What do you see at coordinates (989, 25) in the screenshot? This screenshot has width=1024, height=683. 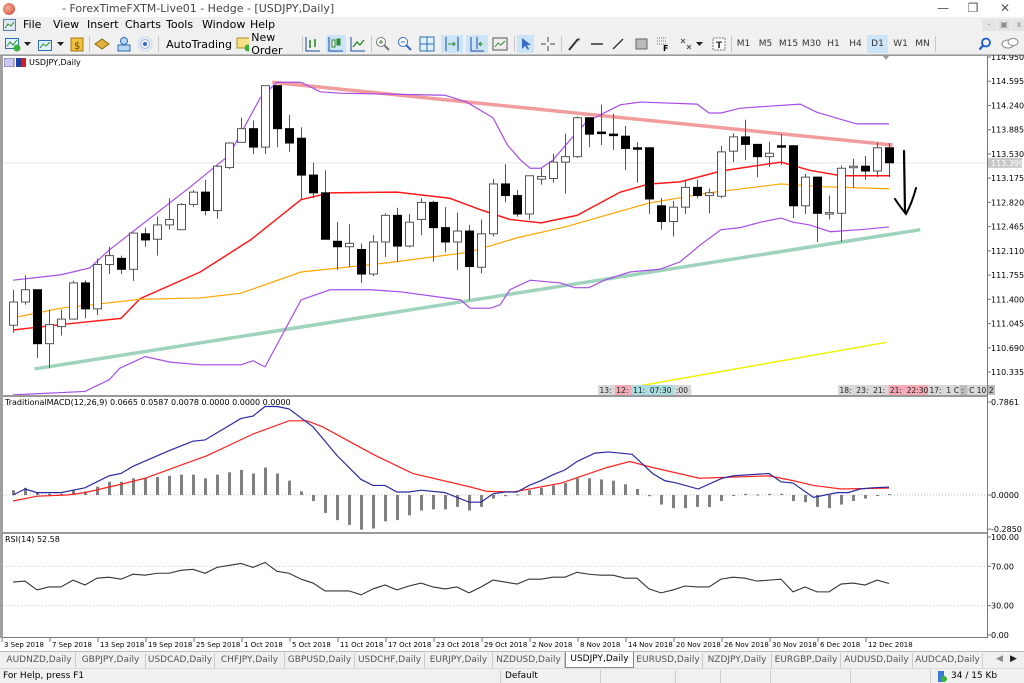 I see `mdi-minimize-button: -` at bounding box center [989, 25].